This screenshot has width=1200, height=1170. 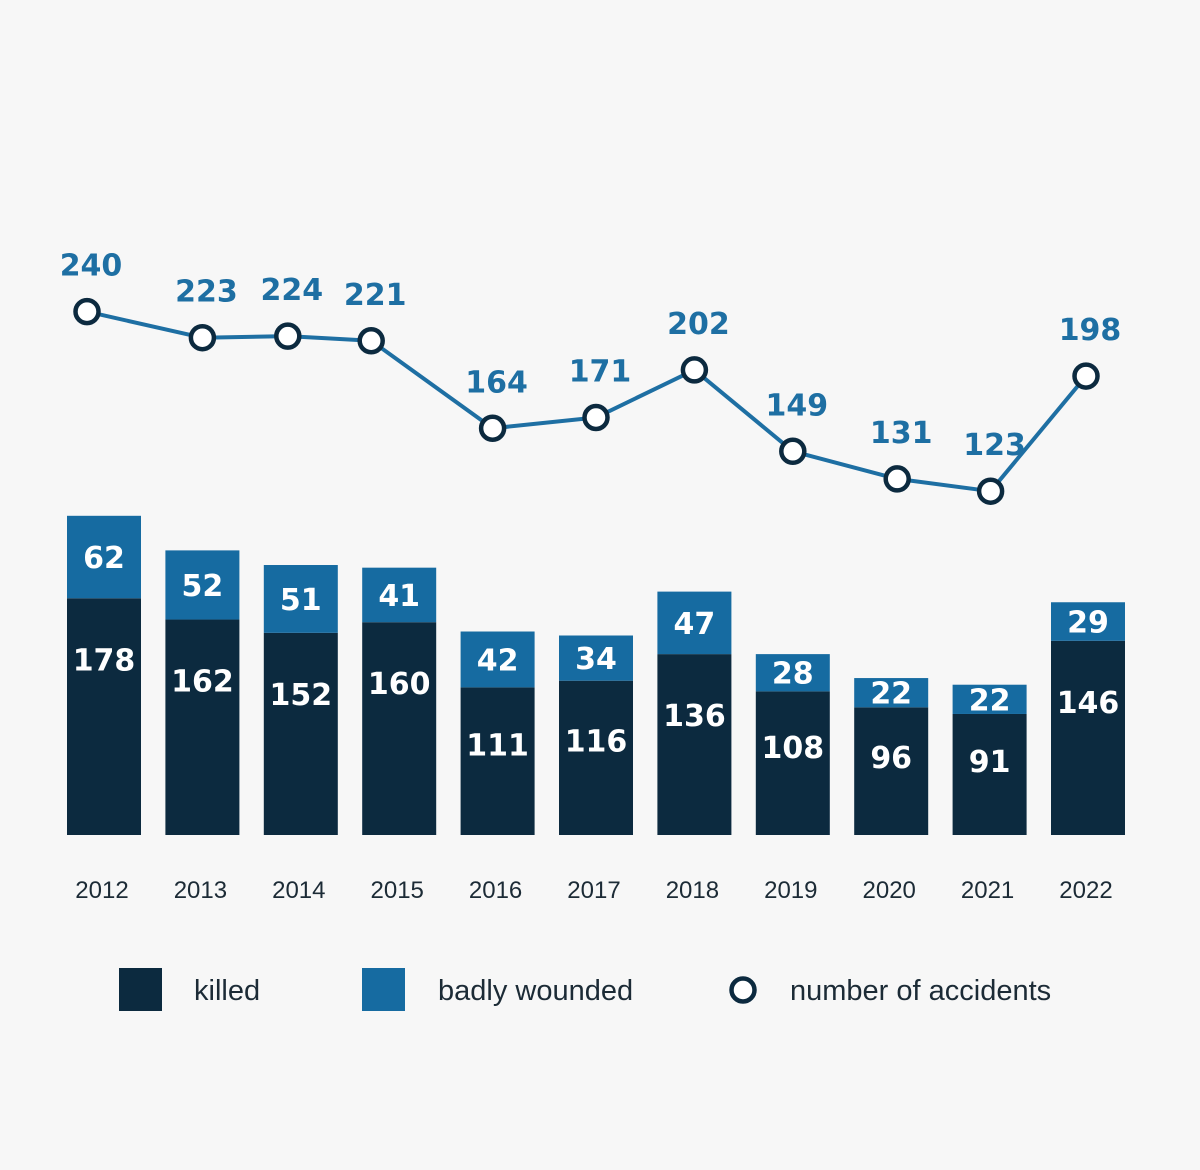 I want to click on accidents-label-2014: 224, so click(x=291, y=290).